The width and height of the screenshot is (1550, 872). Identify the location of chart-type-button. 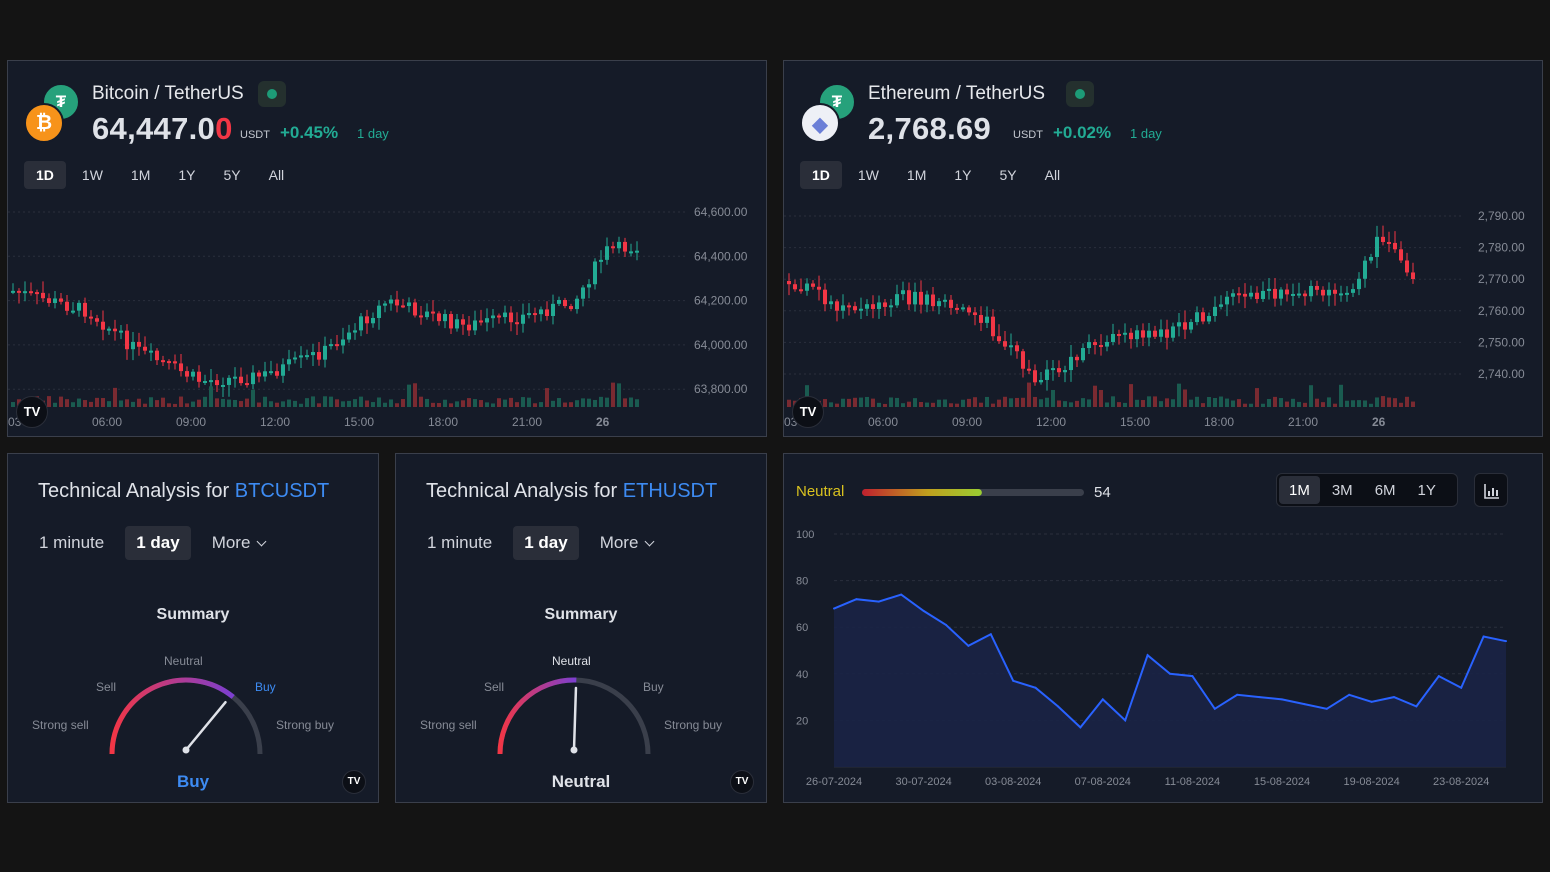
(1491, 490).